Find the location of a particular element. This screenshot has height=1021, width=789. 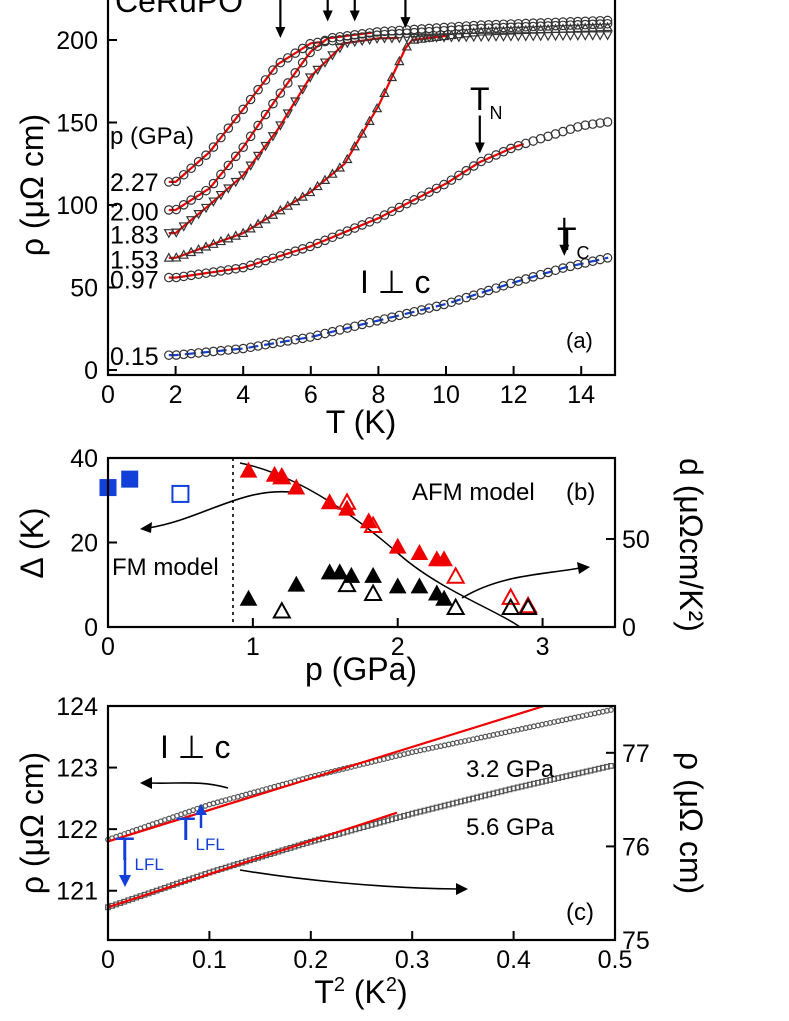

pressure-label: 0.97 is located at coordinates (134, 280).